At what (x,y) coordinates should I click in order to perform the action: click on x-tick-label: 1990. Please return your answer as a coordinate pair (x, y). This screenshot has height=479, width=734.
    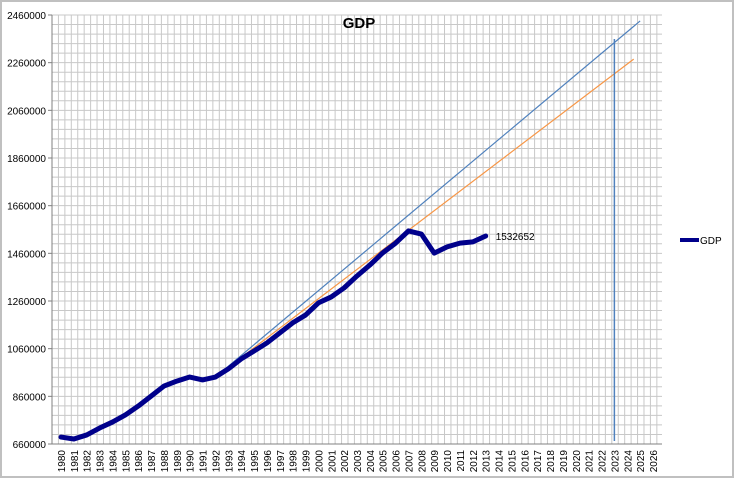
    Looking at the image, I should click on (191, 461).